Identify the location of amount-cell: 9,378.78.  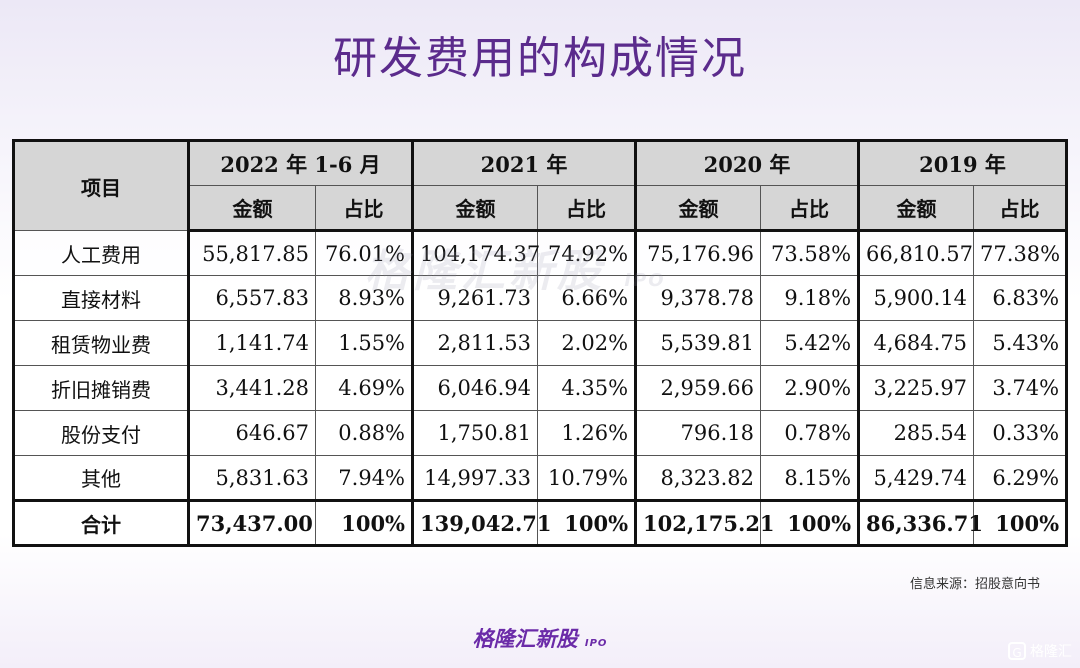
(698, 298).